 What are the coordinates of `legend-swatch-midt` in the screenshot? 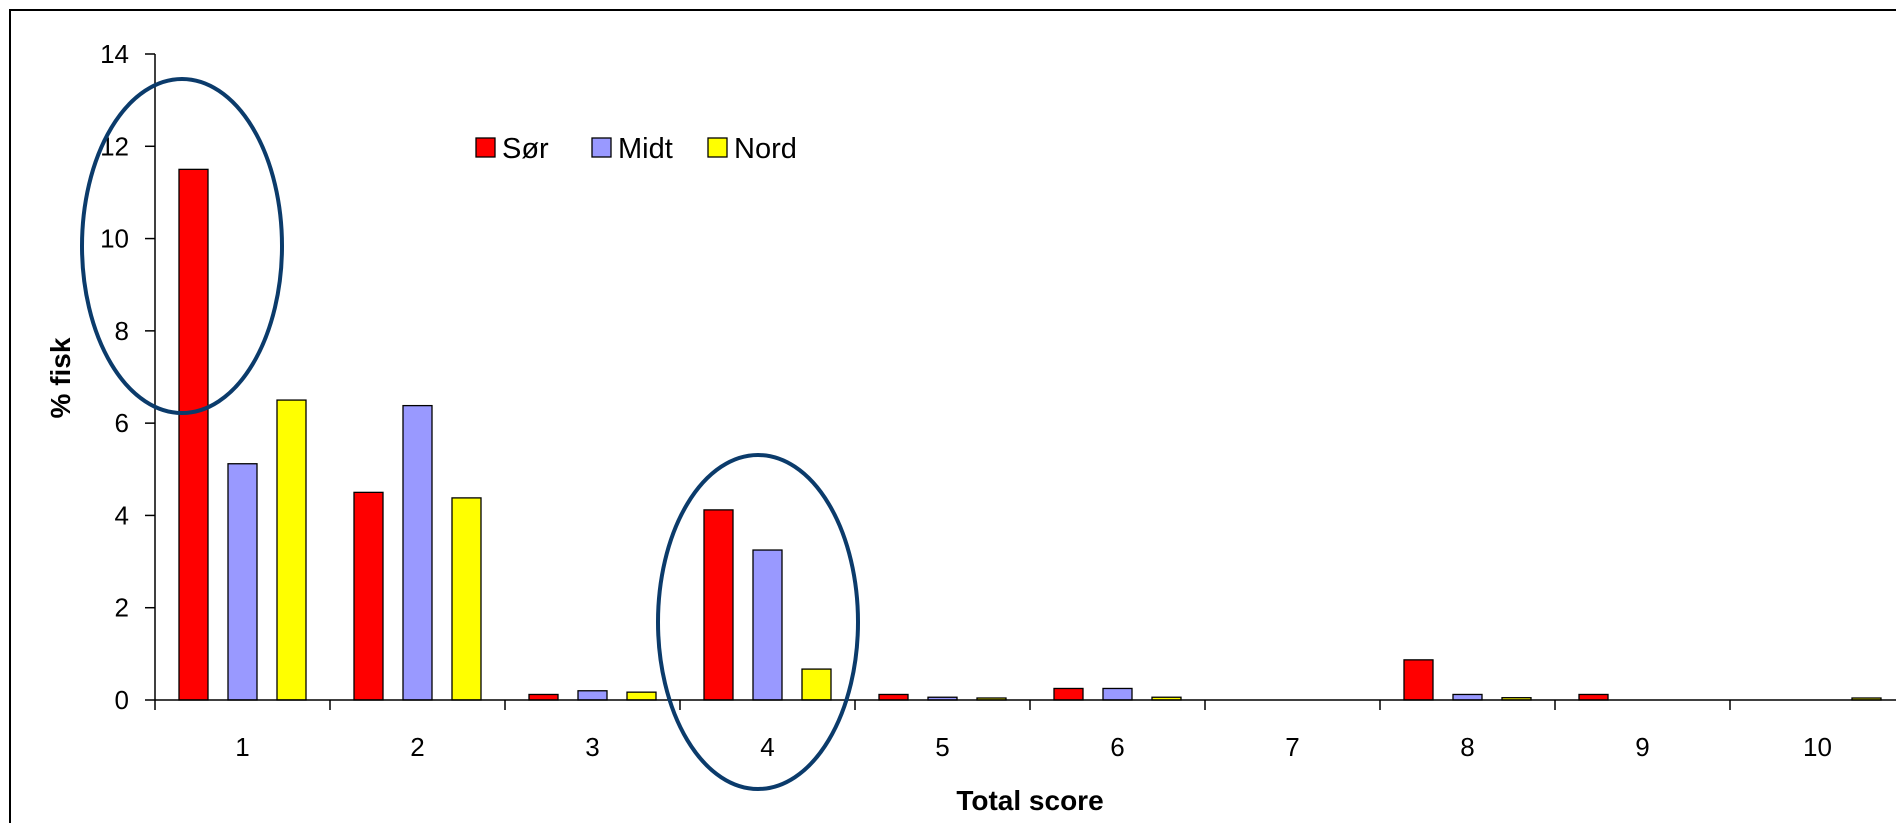 It's located at (601, 147).